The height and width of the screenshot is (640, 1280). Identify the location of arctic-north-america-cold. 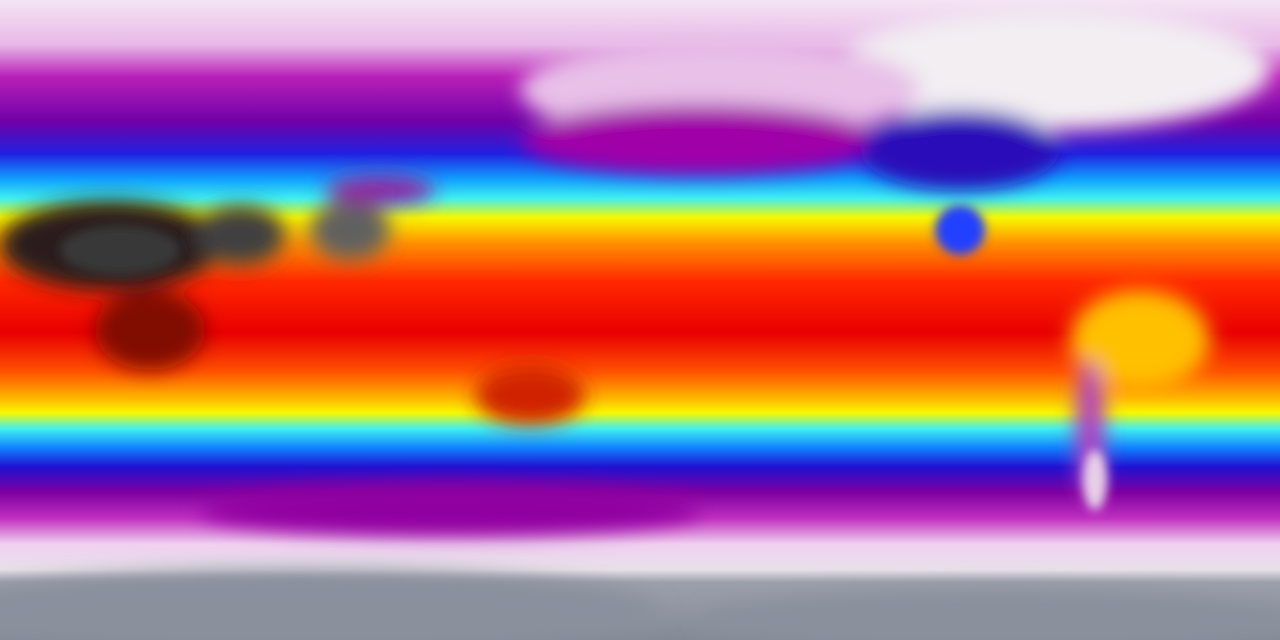
(1050, 70).